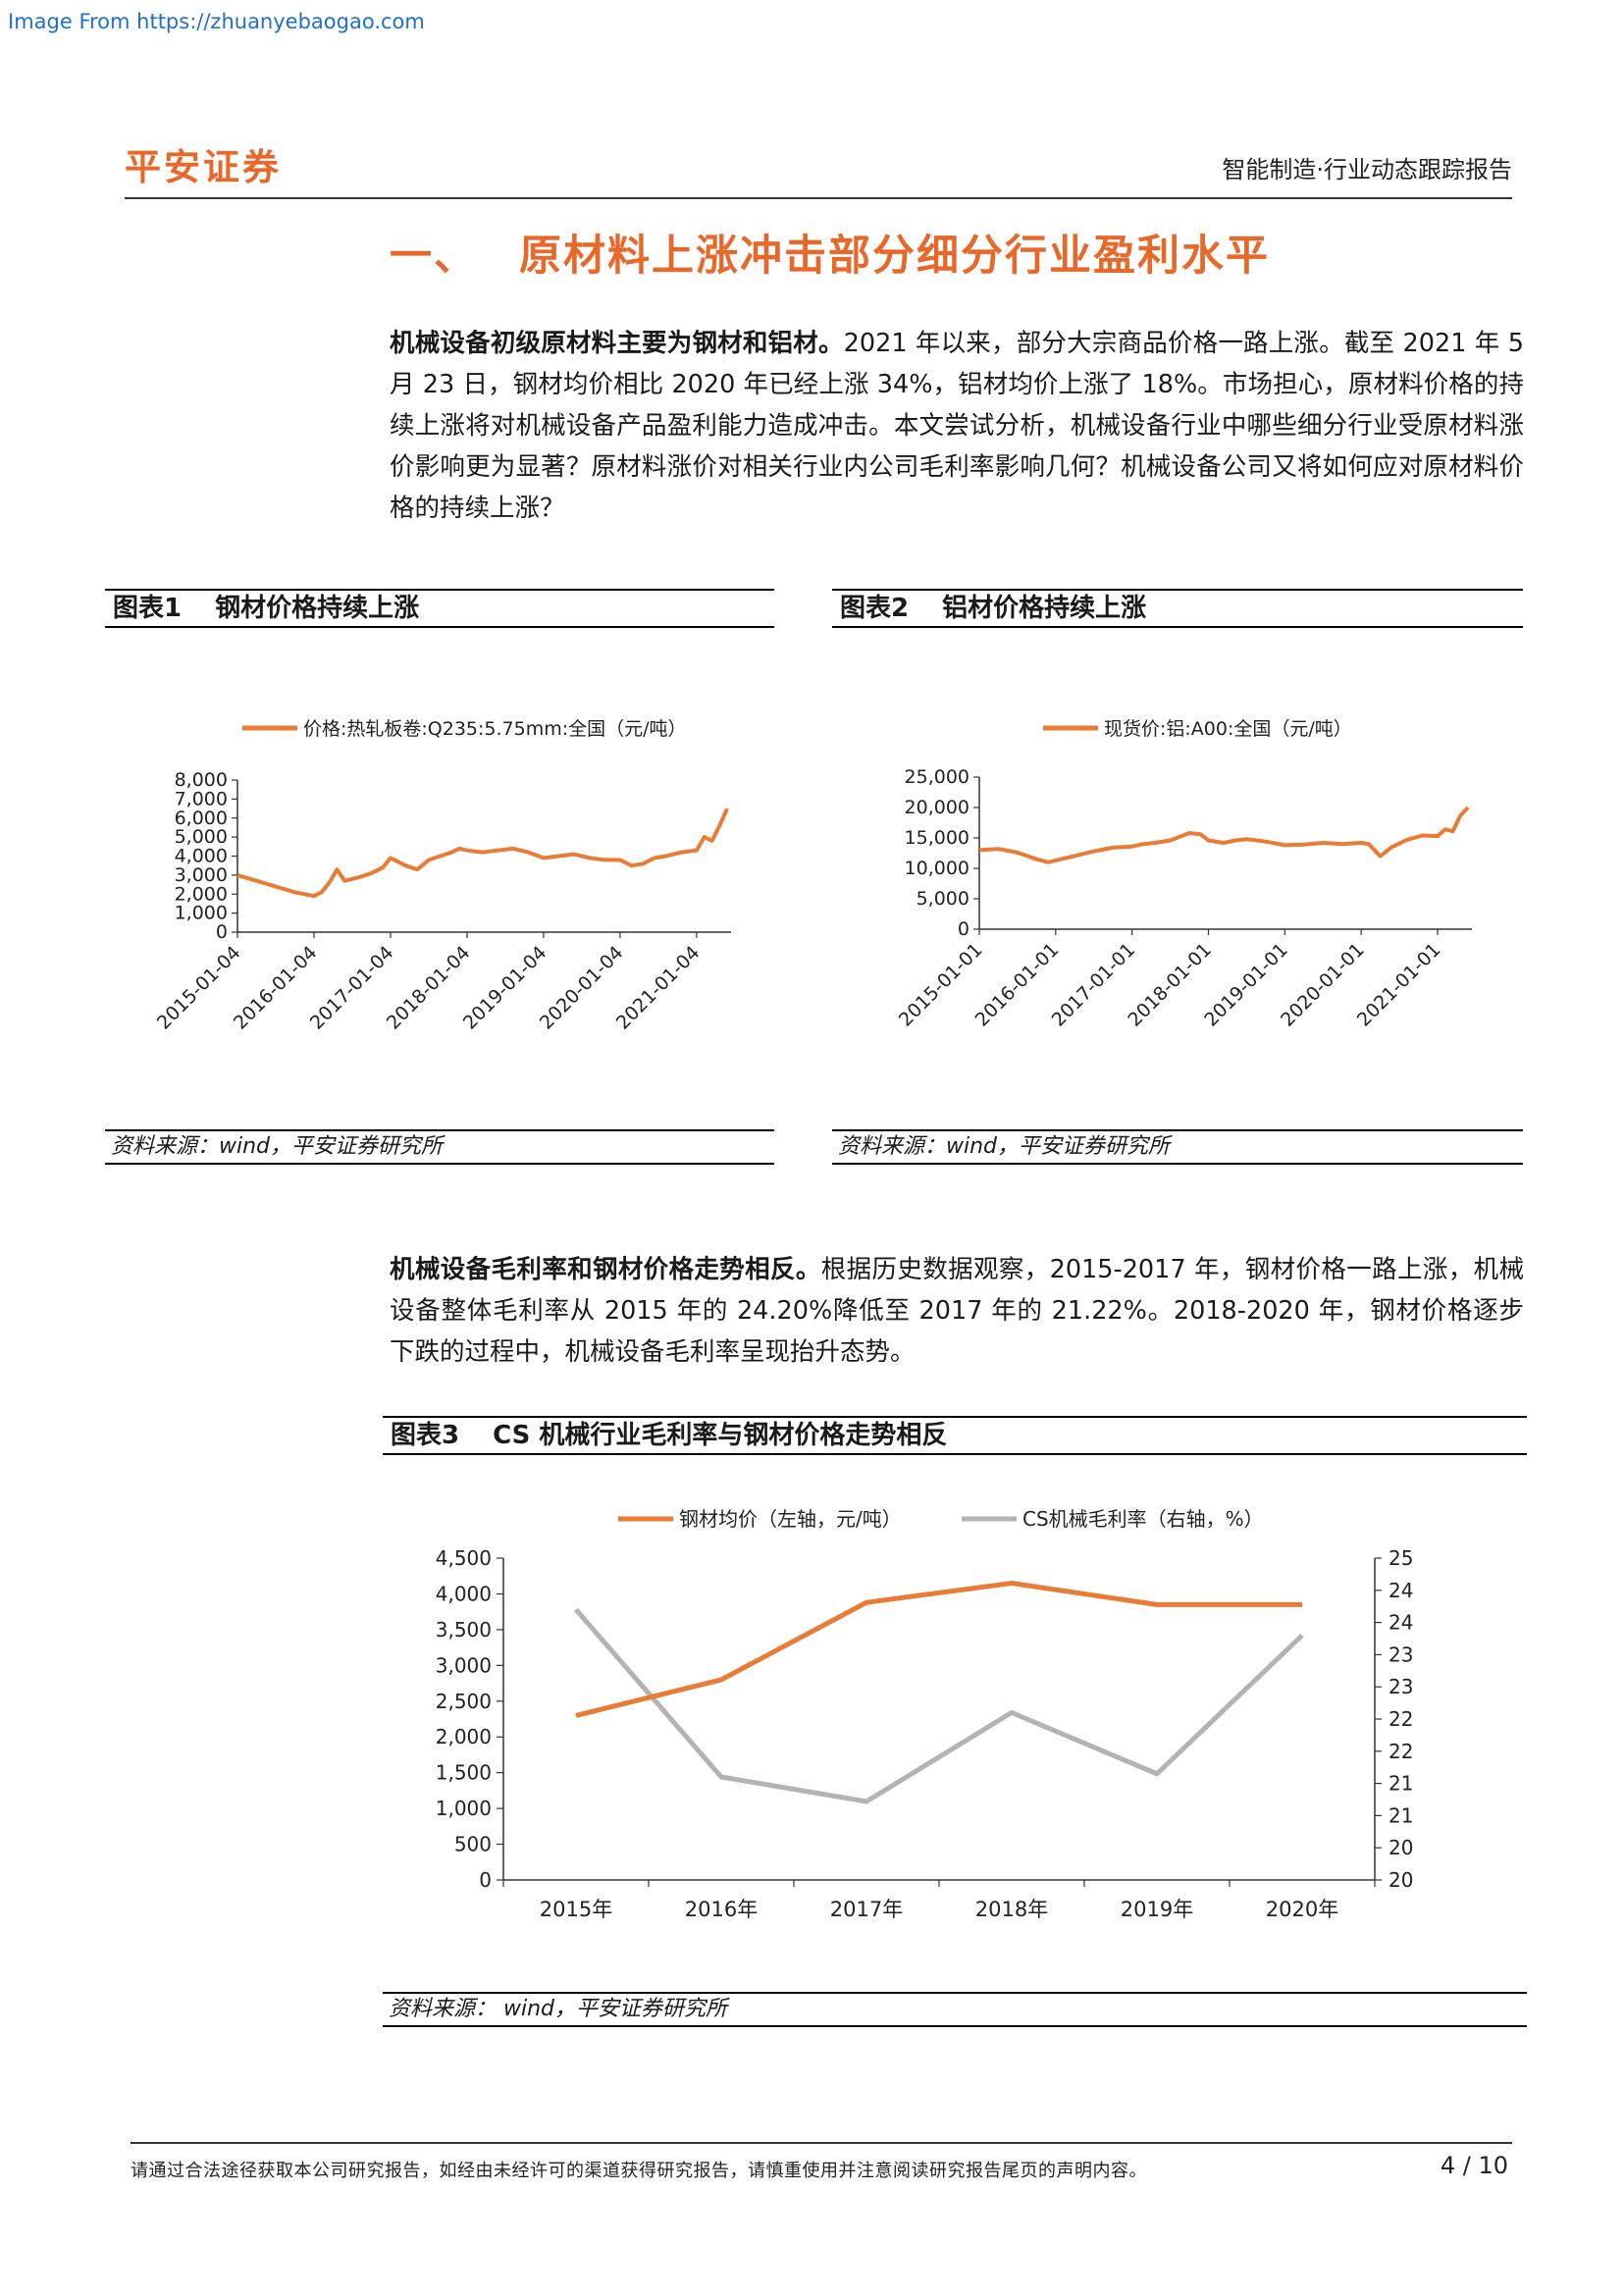 This screenshot has height=2296, width=1624. What do you see at coordinates (201, 780) in the screenshot?
I see `steel-chart-y-tick-label: 8,000` at bounding box center [201, 780].